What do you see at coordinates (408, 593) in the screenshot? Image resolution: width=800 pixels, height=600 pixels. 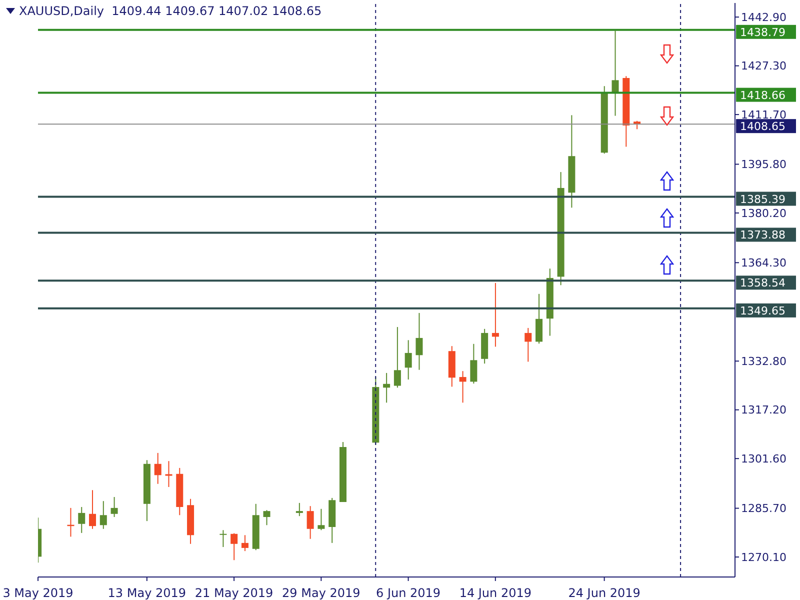 I see `x-tick-label: 6 Jun 2019` at bounding box center [408, 593].